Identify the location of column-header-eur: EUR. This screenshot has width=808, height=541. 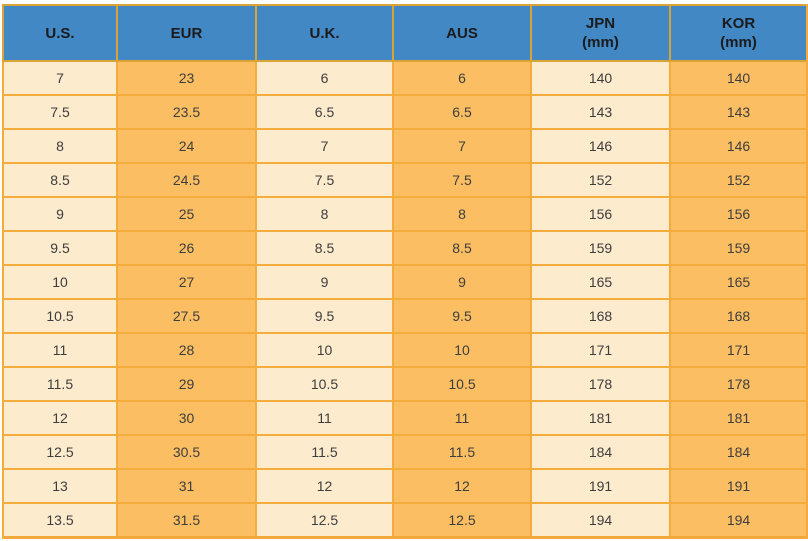
(186, 33).